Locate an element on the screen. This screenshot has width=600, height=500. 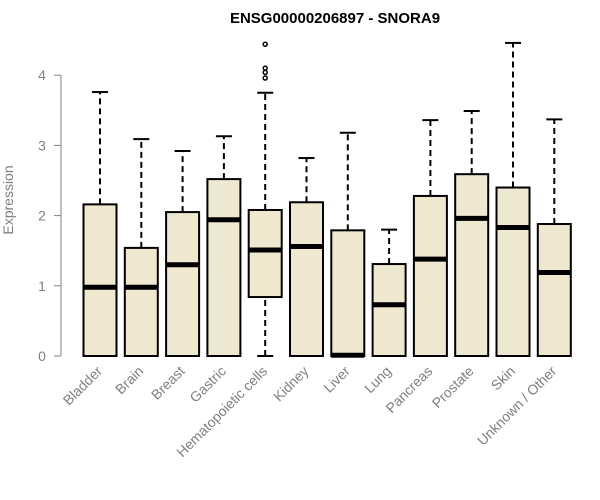
y-tick-label-2: 2 is located at coordinates (42, 216).